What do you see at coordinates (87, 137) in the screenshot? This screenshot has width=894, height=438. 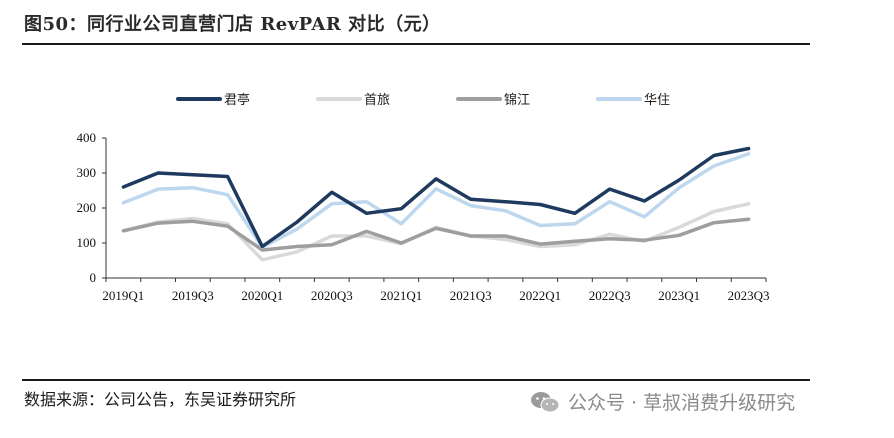 I see `y-tick-label: 400` at bounding box center [87, 137].